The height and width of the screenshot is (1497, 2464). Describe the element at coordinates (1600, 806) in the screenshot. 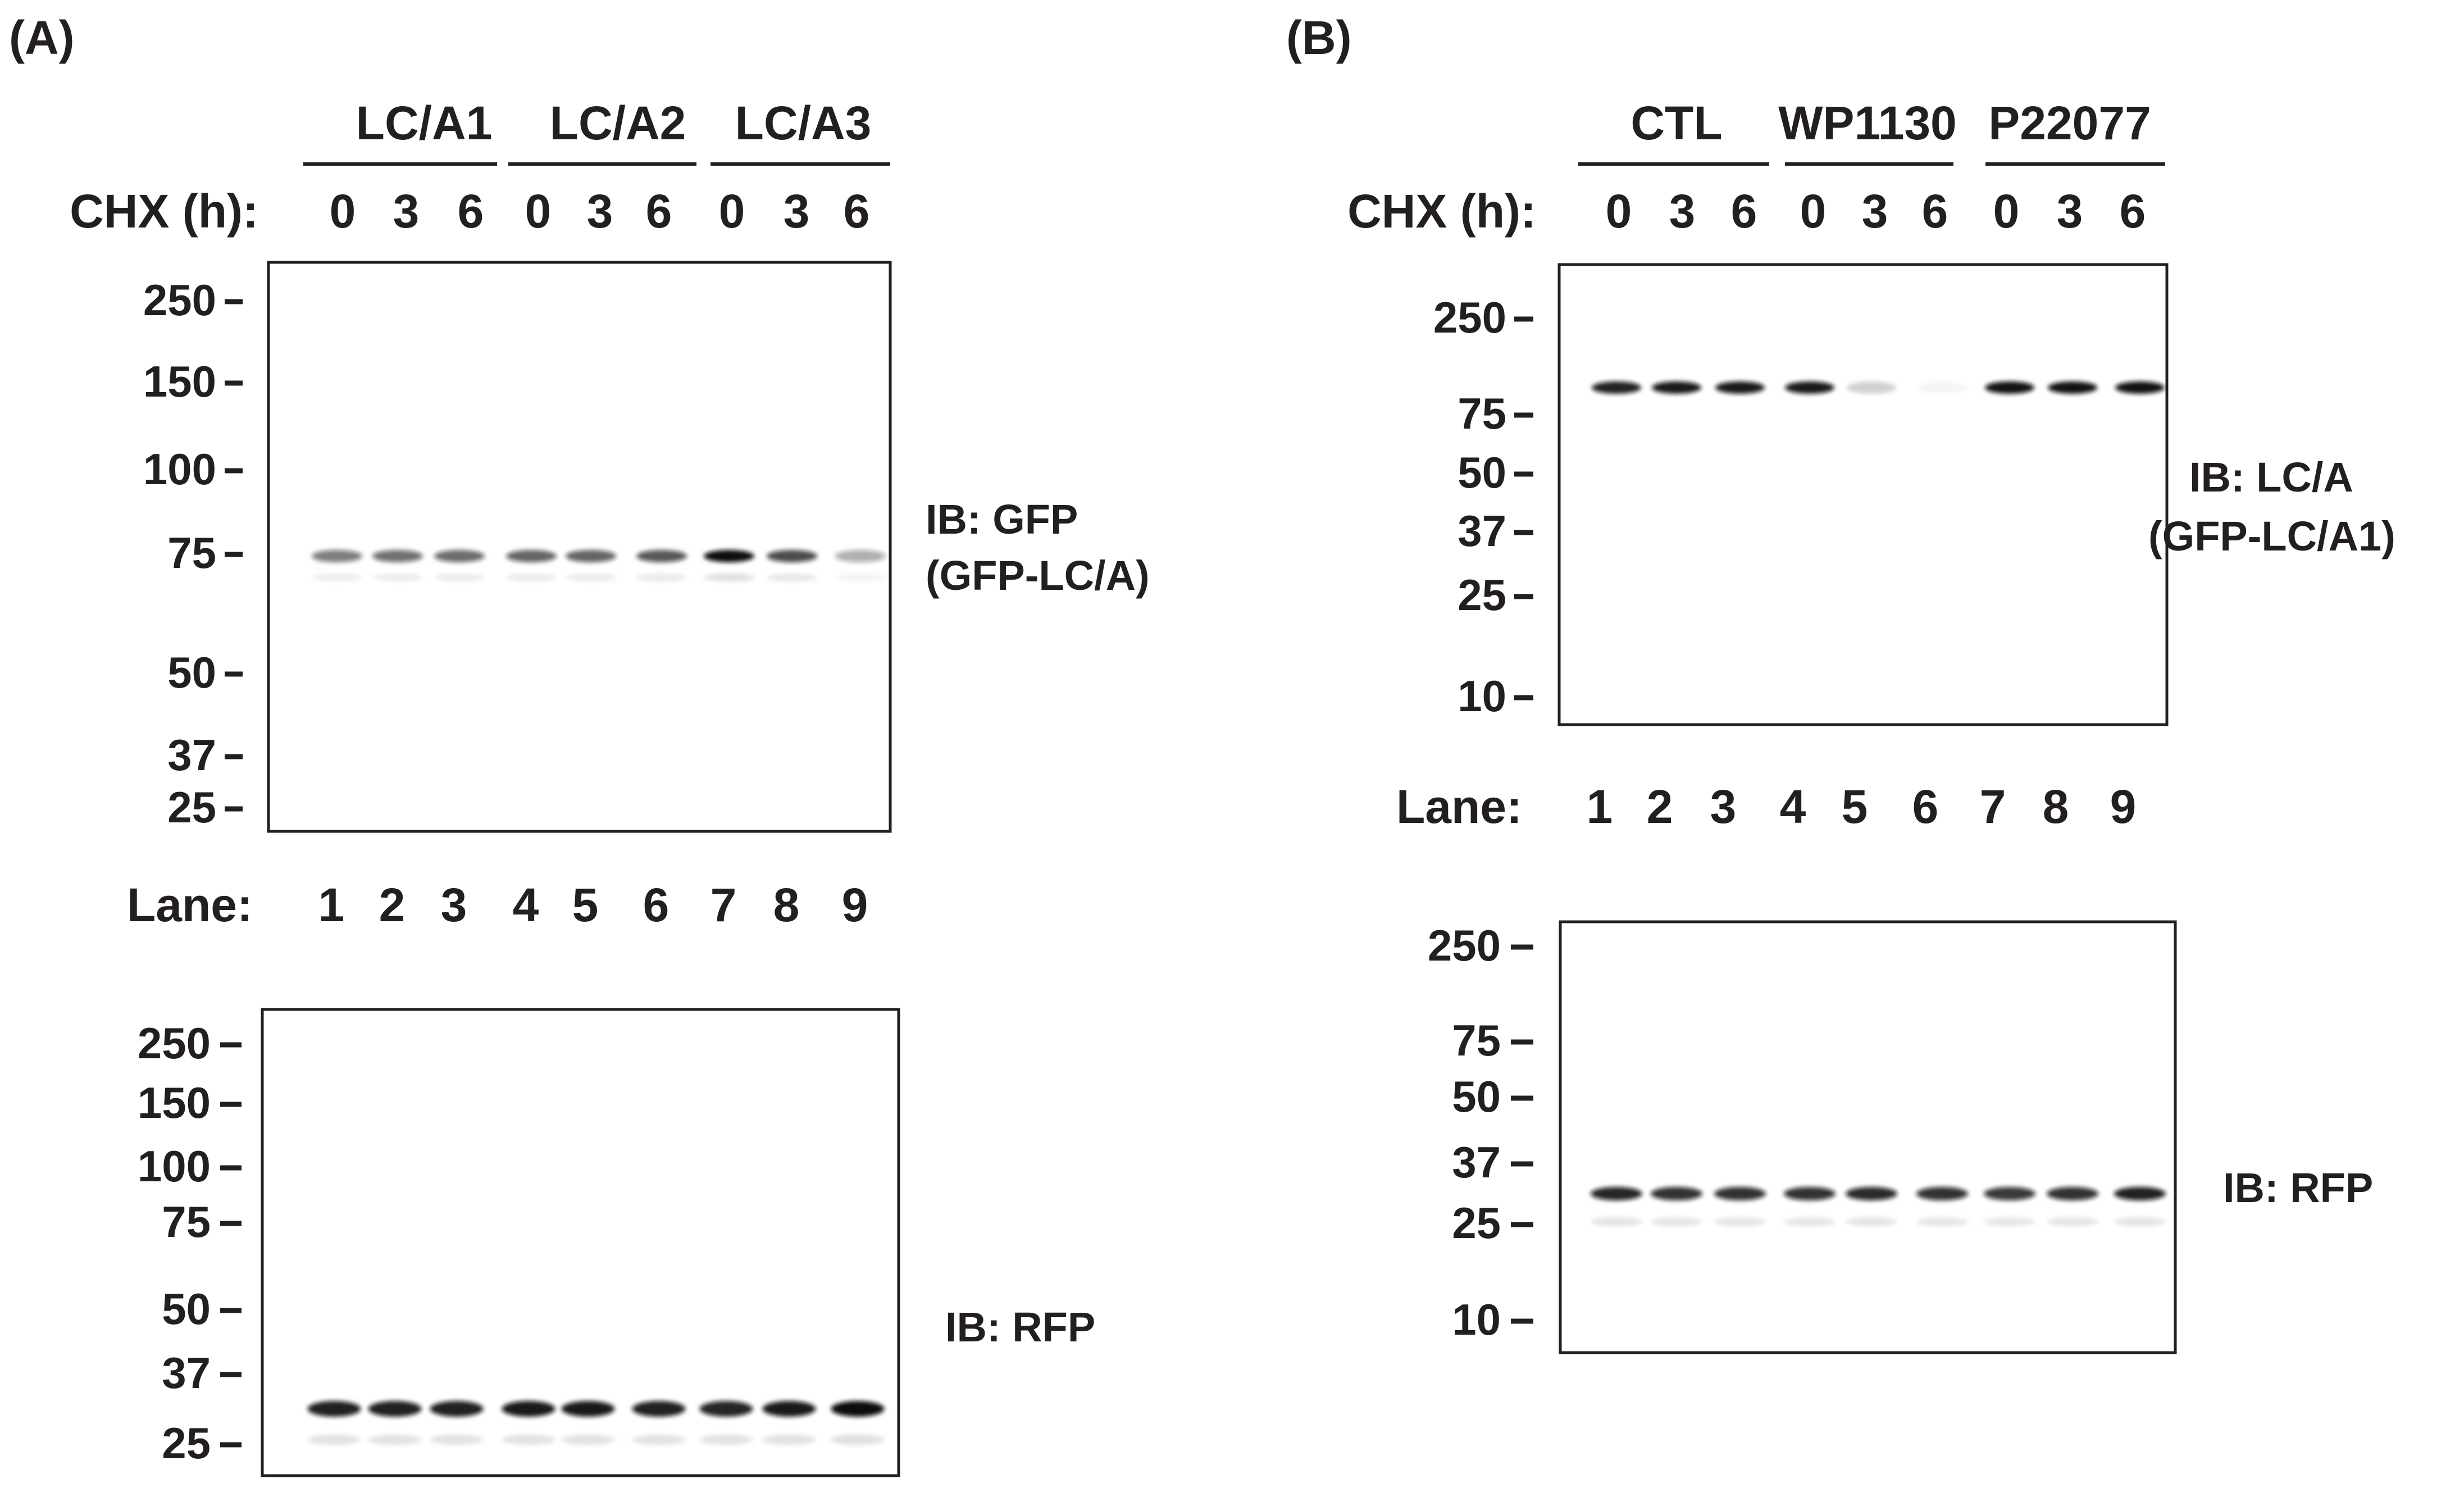

I see `lane-number: 1` at that location.